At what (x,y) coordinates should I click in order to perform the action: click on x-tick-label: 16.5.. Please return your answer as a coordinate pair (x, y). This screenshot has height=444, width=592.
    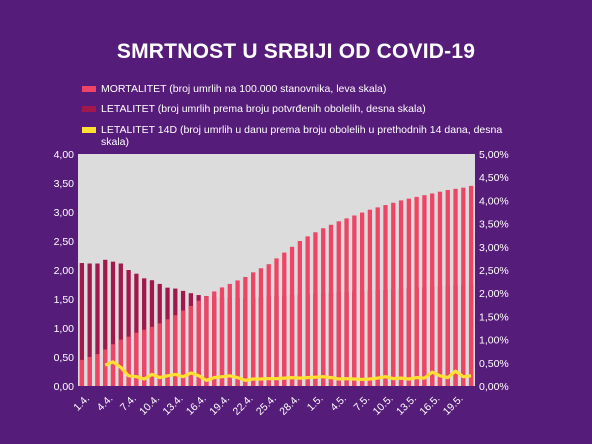
    Looking at the image, I should click on (429, 405).